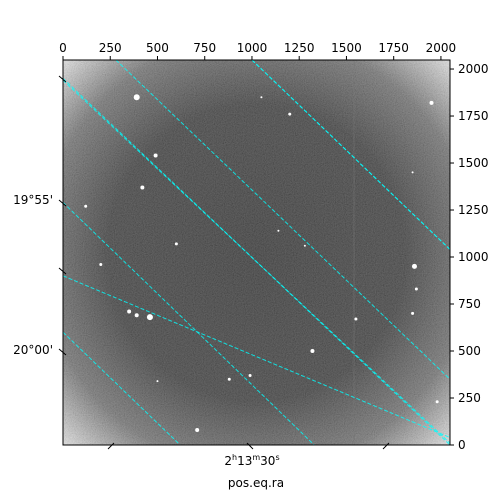 This screenshot has width=500, height=504. I want to click on top-tick-label: 500, so click(157, 48).